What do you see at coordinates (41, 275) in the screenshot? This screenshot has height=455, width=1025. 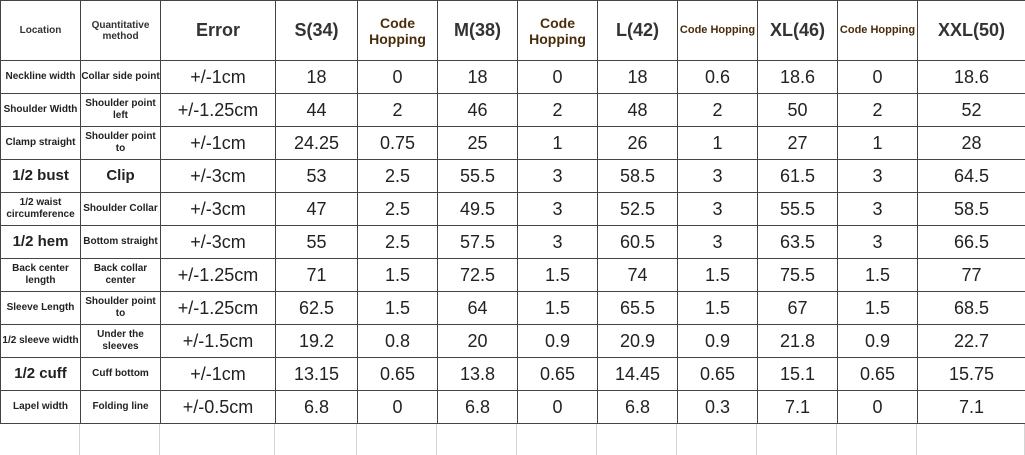 I see `row-label: Back center length` at bounding box center [41, 275].